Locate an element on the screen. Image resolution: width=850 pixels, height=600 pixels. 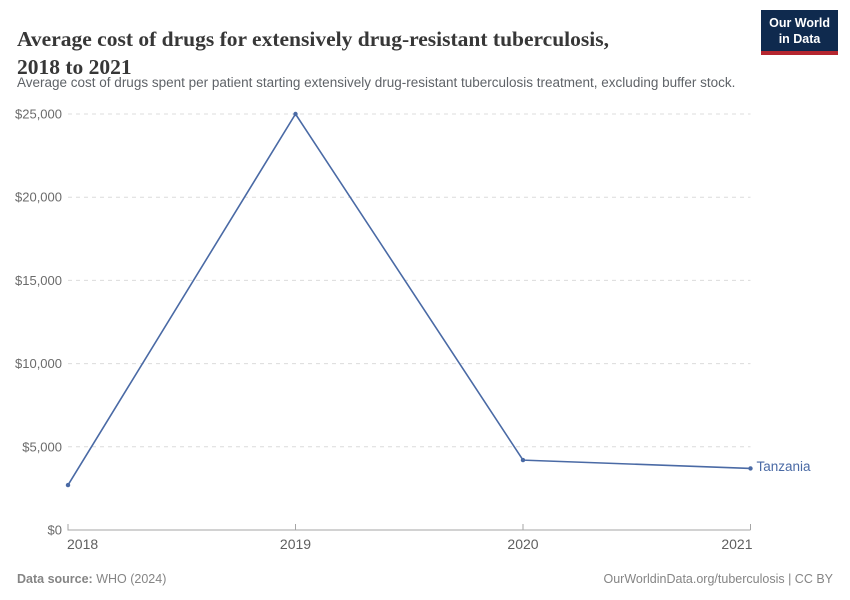
owid-logo: Our World in Data is located at coordinates (799, 32).